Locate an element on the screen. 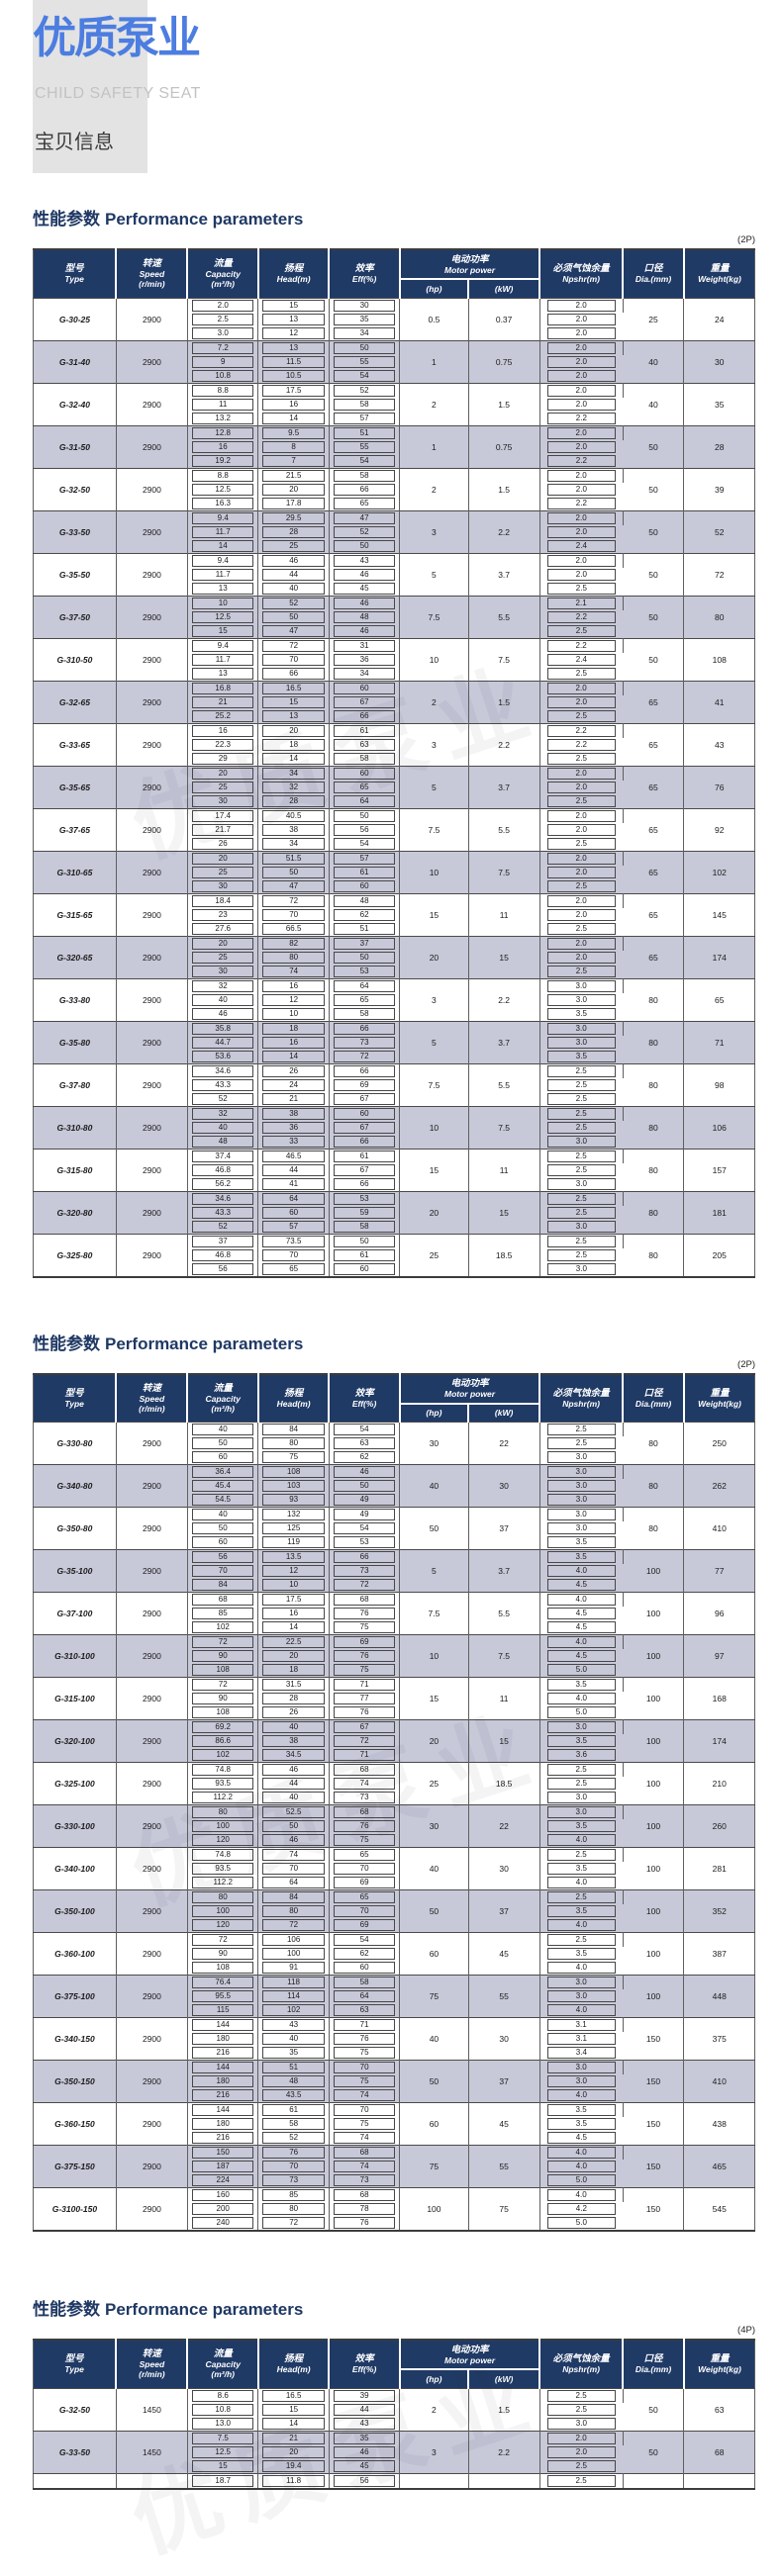  table-row: 16.3 17.8 65 2.2 is located at coordinates (394, 503).